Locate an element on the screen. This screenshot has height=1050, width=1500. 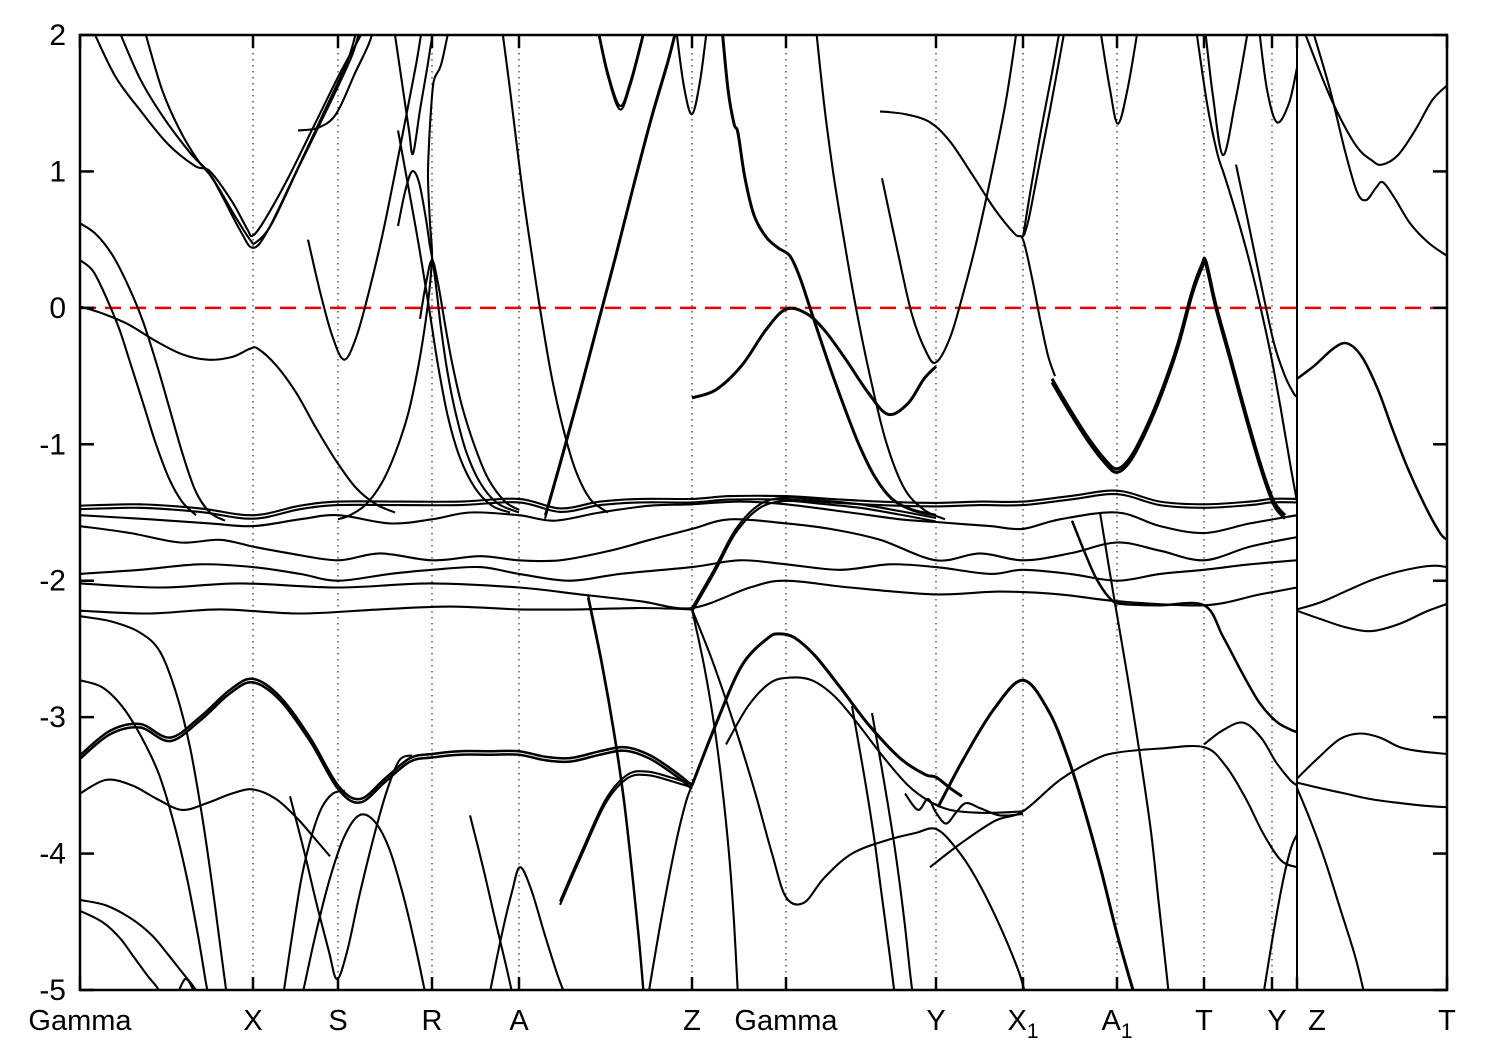
band-panel-pair-down is located at coordinates (1371, 617).